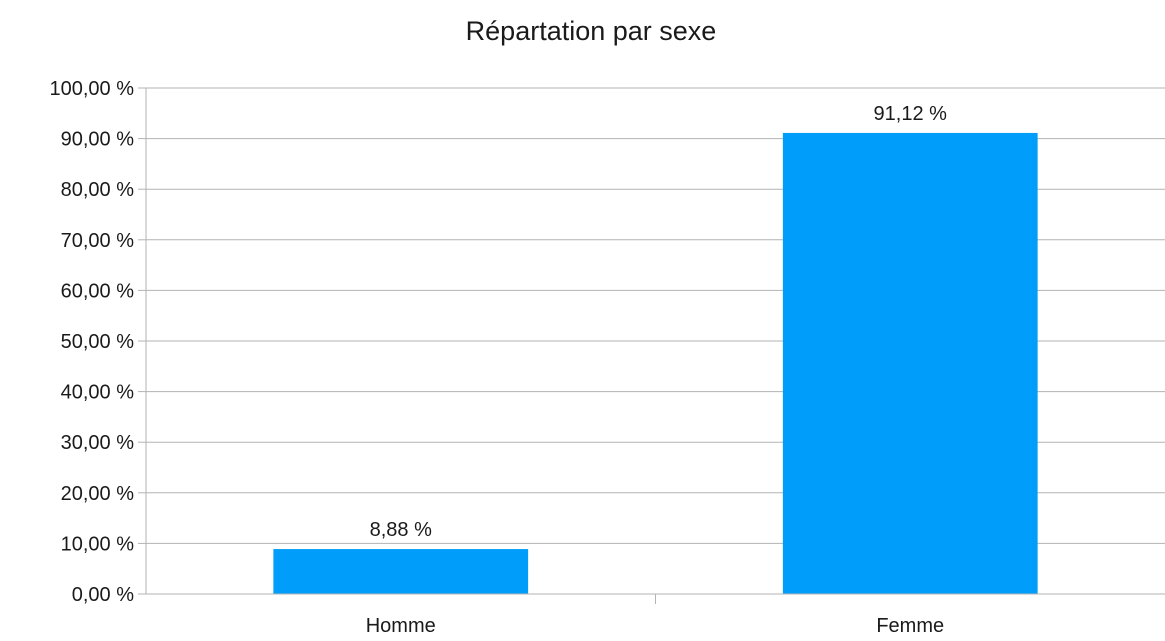 This screenshot has height=641, width=1165. What do you see at coordinates (98, 140) in the screenshot?
I see `y-tick-label: 90,00 %` at bounding box center [98, 140].